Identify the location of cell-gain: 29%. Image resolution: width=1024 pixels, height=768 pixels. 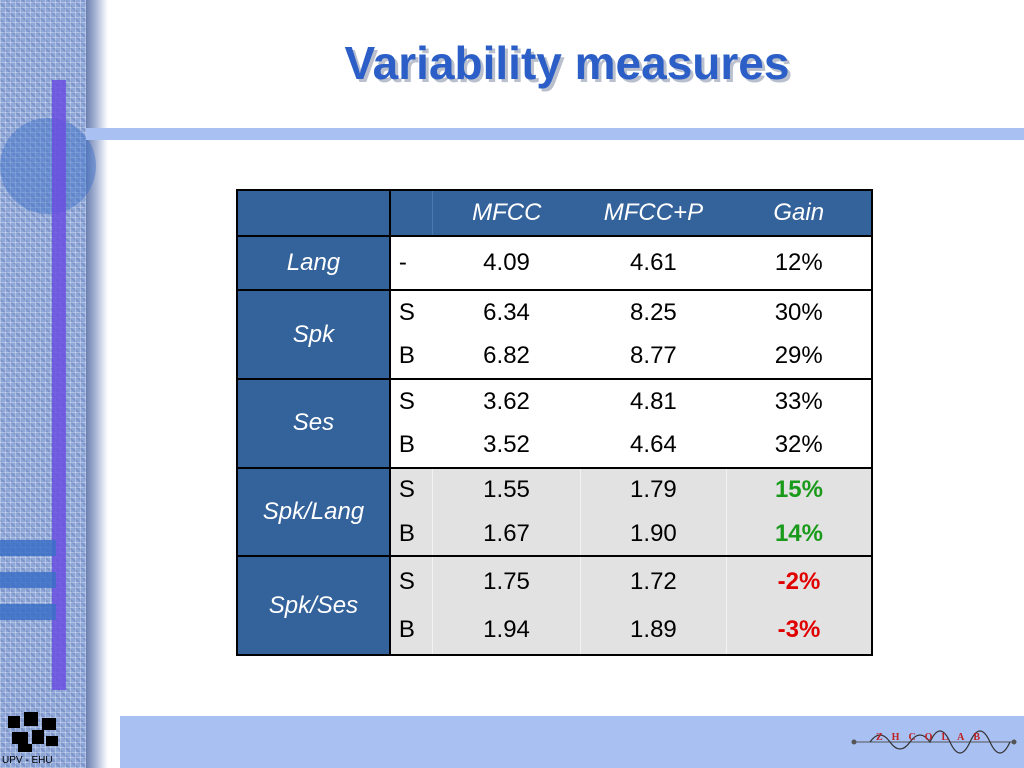
(799, 357).